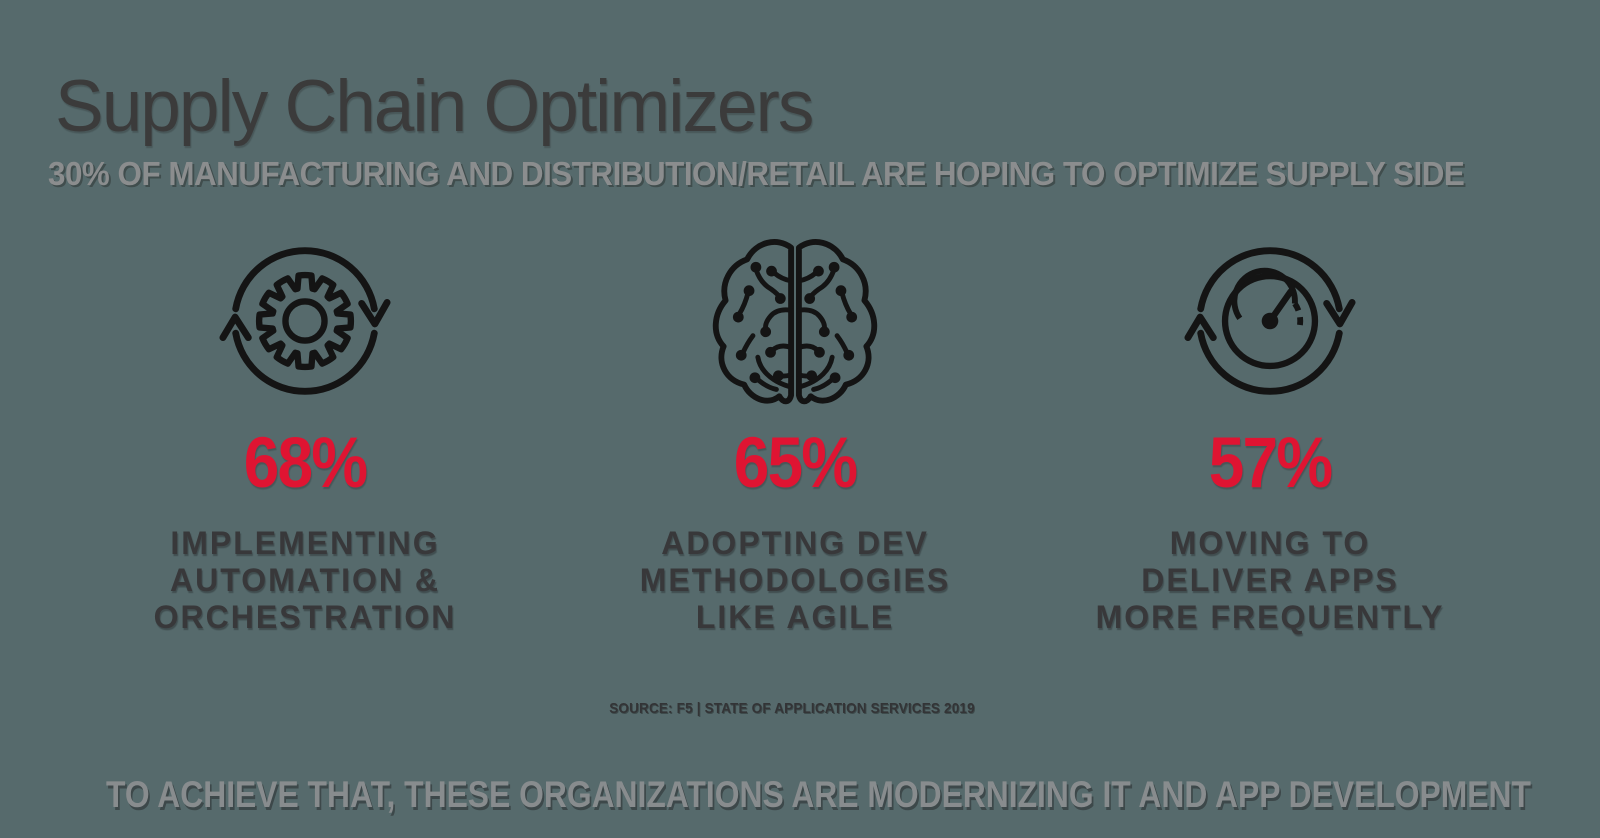  What do you see at coordinates (1270, 617) in the screenshot?
I see `stat-label-line: MORE FREQUENTLY` at bounding box center [1270, 617].